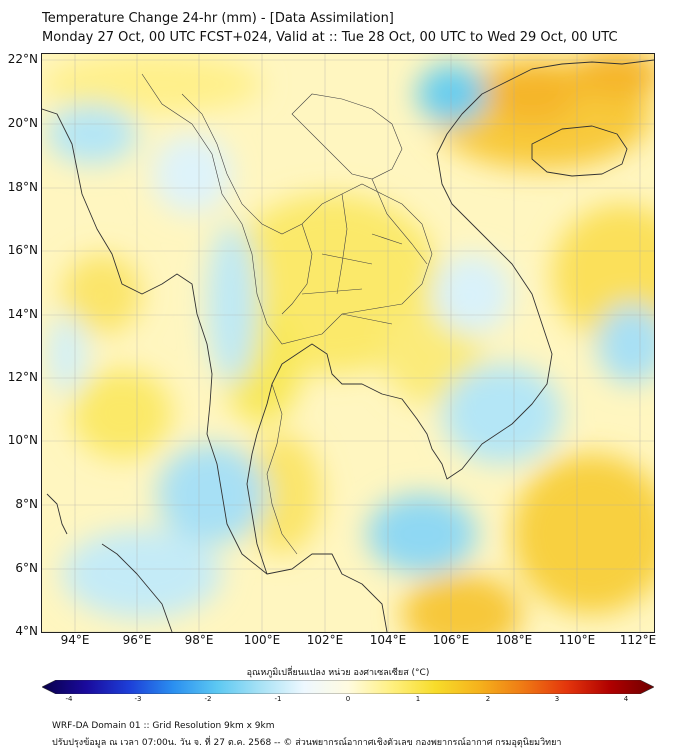 This screenshot has height=756, width=676. What do you see at coordinates (22, 377) in the screenshot?
I see `lat-label: 12°N` at bounding box center [22, 377].